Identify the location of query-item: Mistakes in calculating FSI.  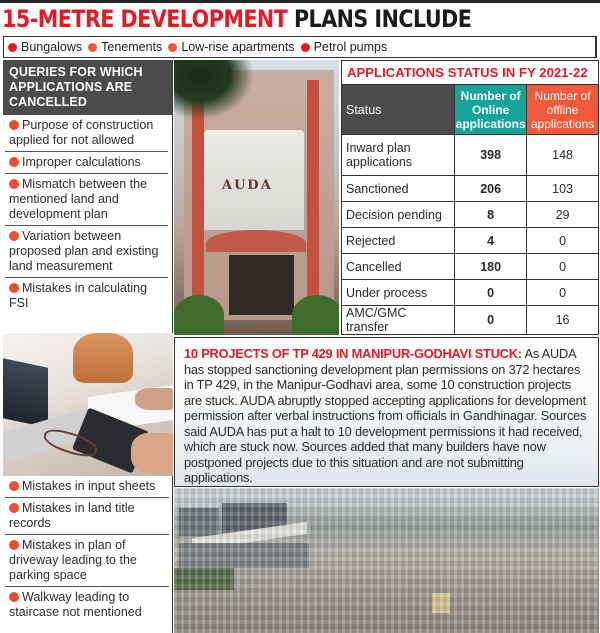
(78, 295).